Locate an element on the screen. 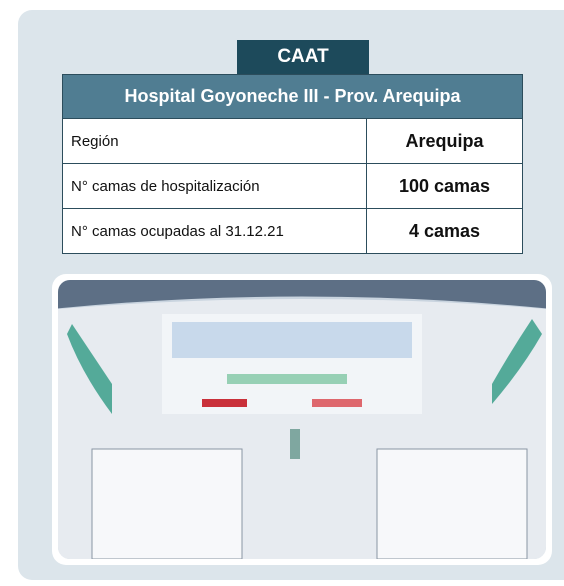  cell-value: Arequipa is located at coordinates (444, 140).